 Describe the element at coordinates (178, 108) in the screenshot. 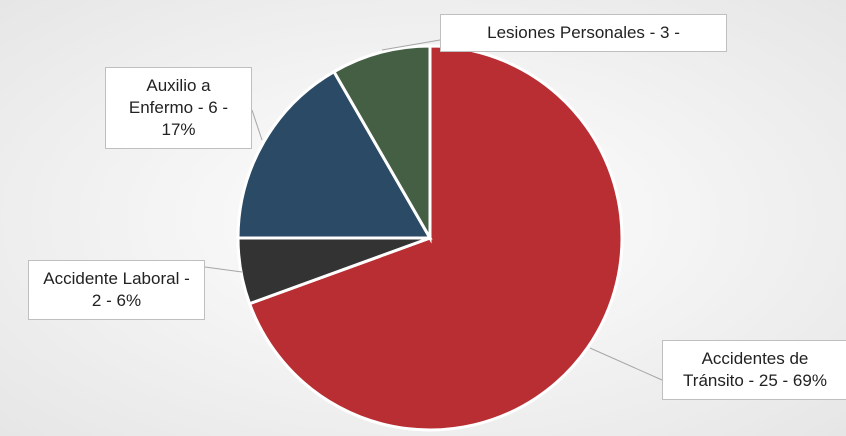

I see `data-label: Auxilio a Enfermo - 6 - 17%` at that location.